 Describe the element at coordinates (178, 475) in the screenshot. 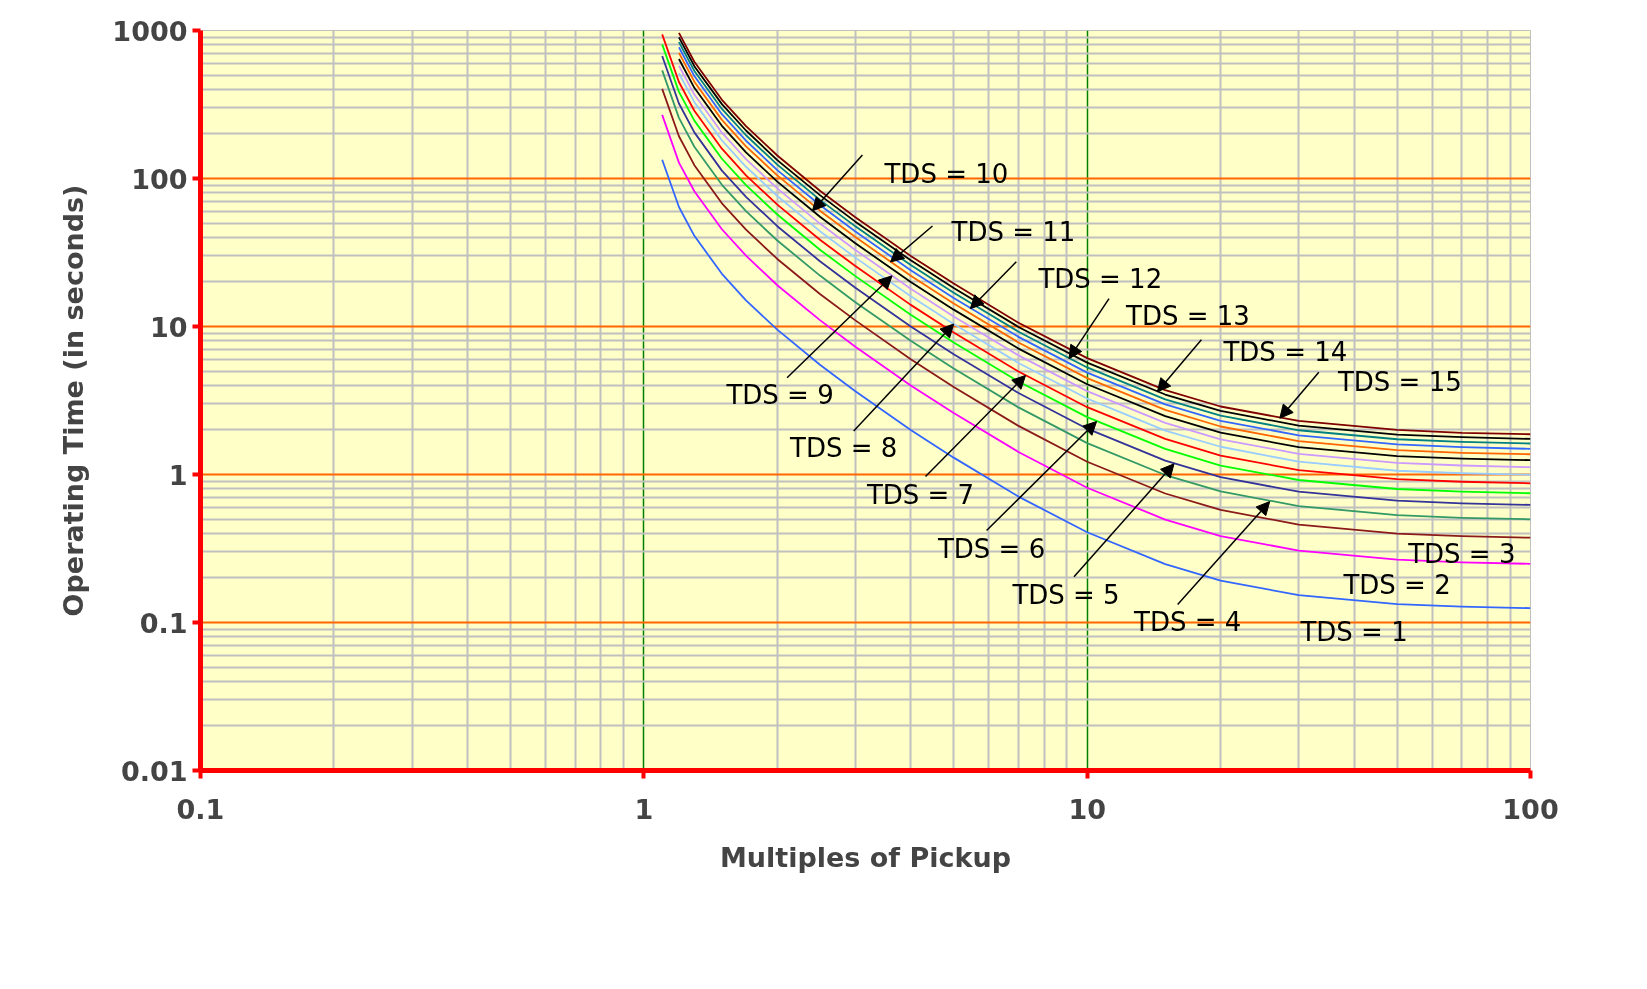

I see `y-tick-label: 1` at that location.